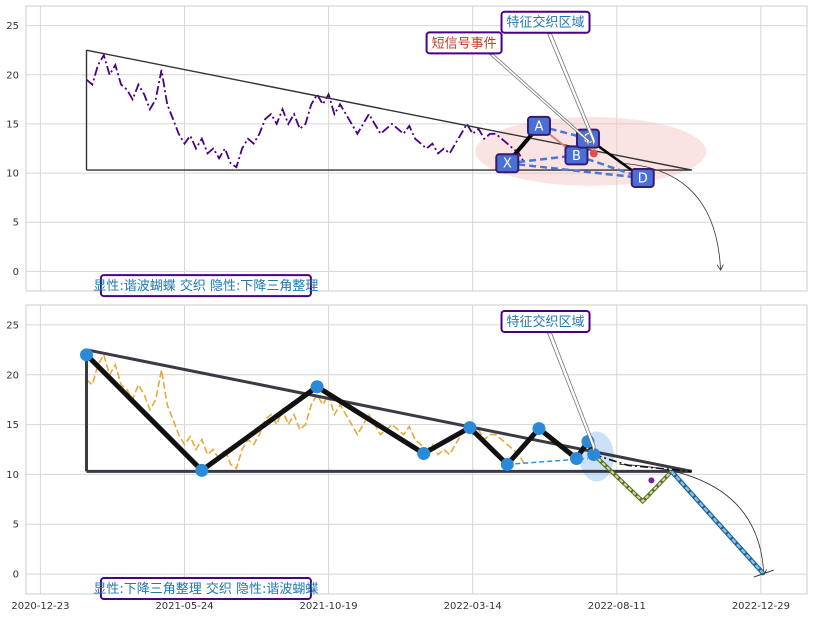 The width and height of the screenshot is (813, 617). What do you see at coordinates (761, 606) in the screenshot?
I see `panel-2-x-tick-label: 2022-12-29` at bounding box center [761, 606].